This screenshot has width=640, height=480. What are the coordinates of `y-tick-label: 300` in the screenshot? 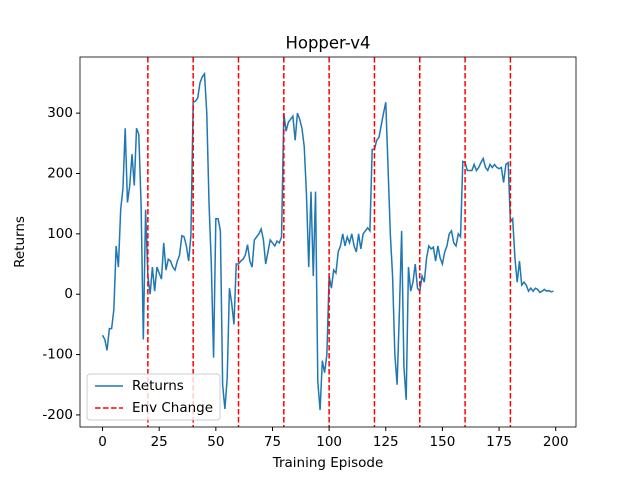 It's located at (60, 113).